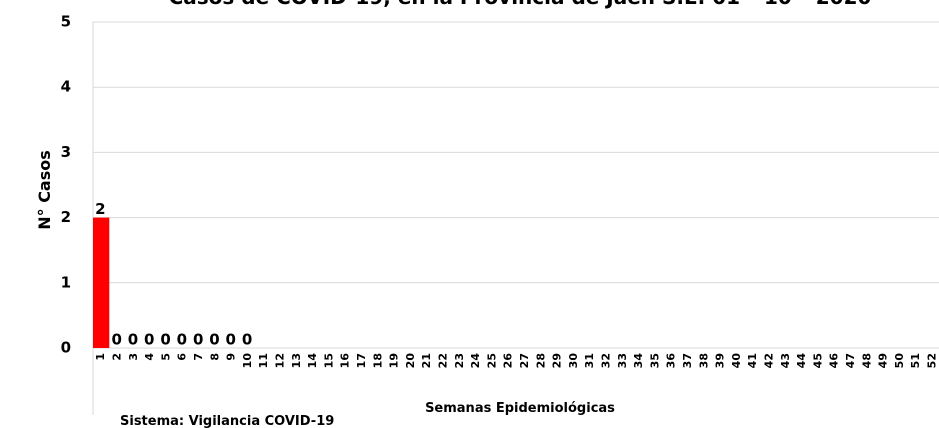 This screenshot has height=428, width=939. I want to click on x-tick-label: 47, so click(850, 360).